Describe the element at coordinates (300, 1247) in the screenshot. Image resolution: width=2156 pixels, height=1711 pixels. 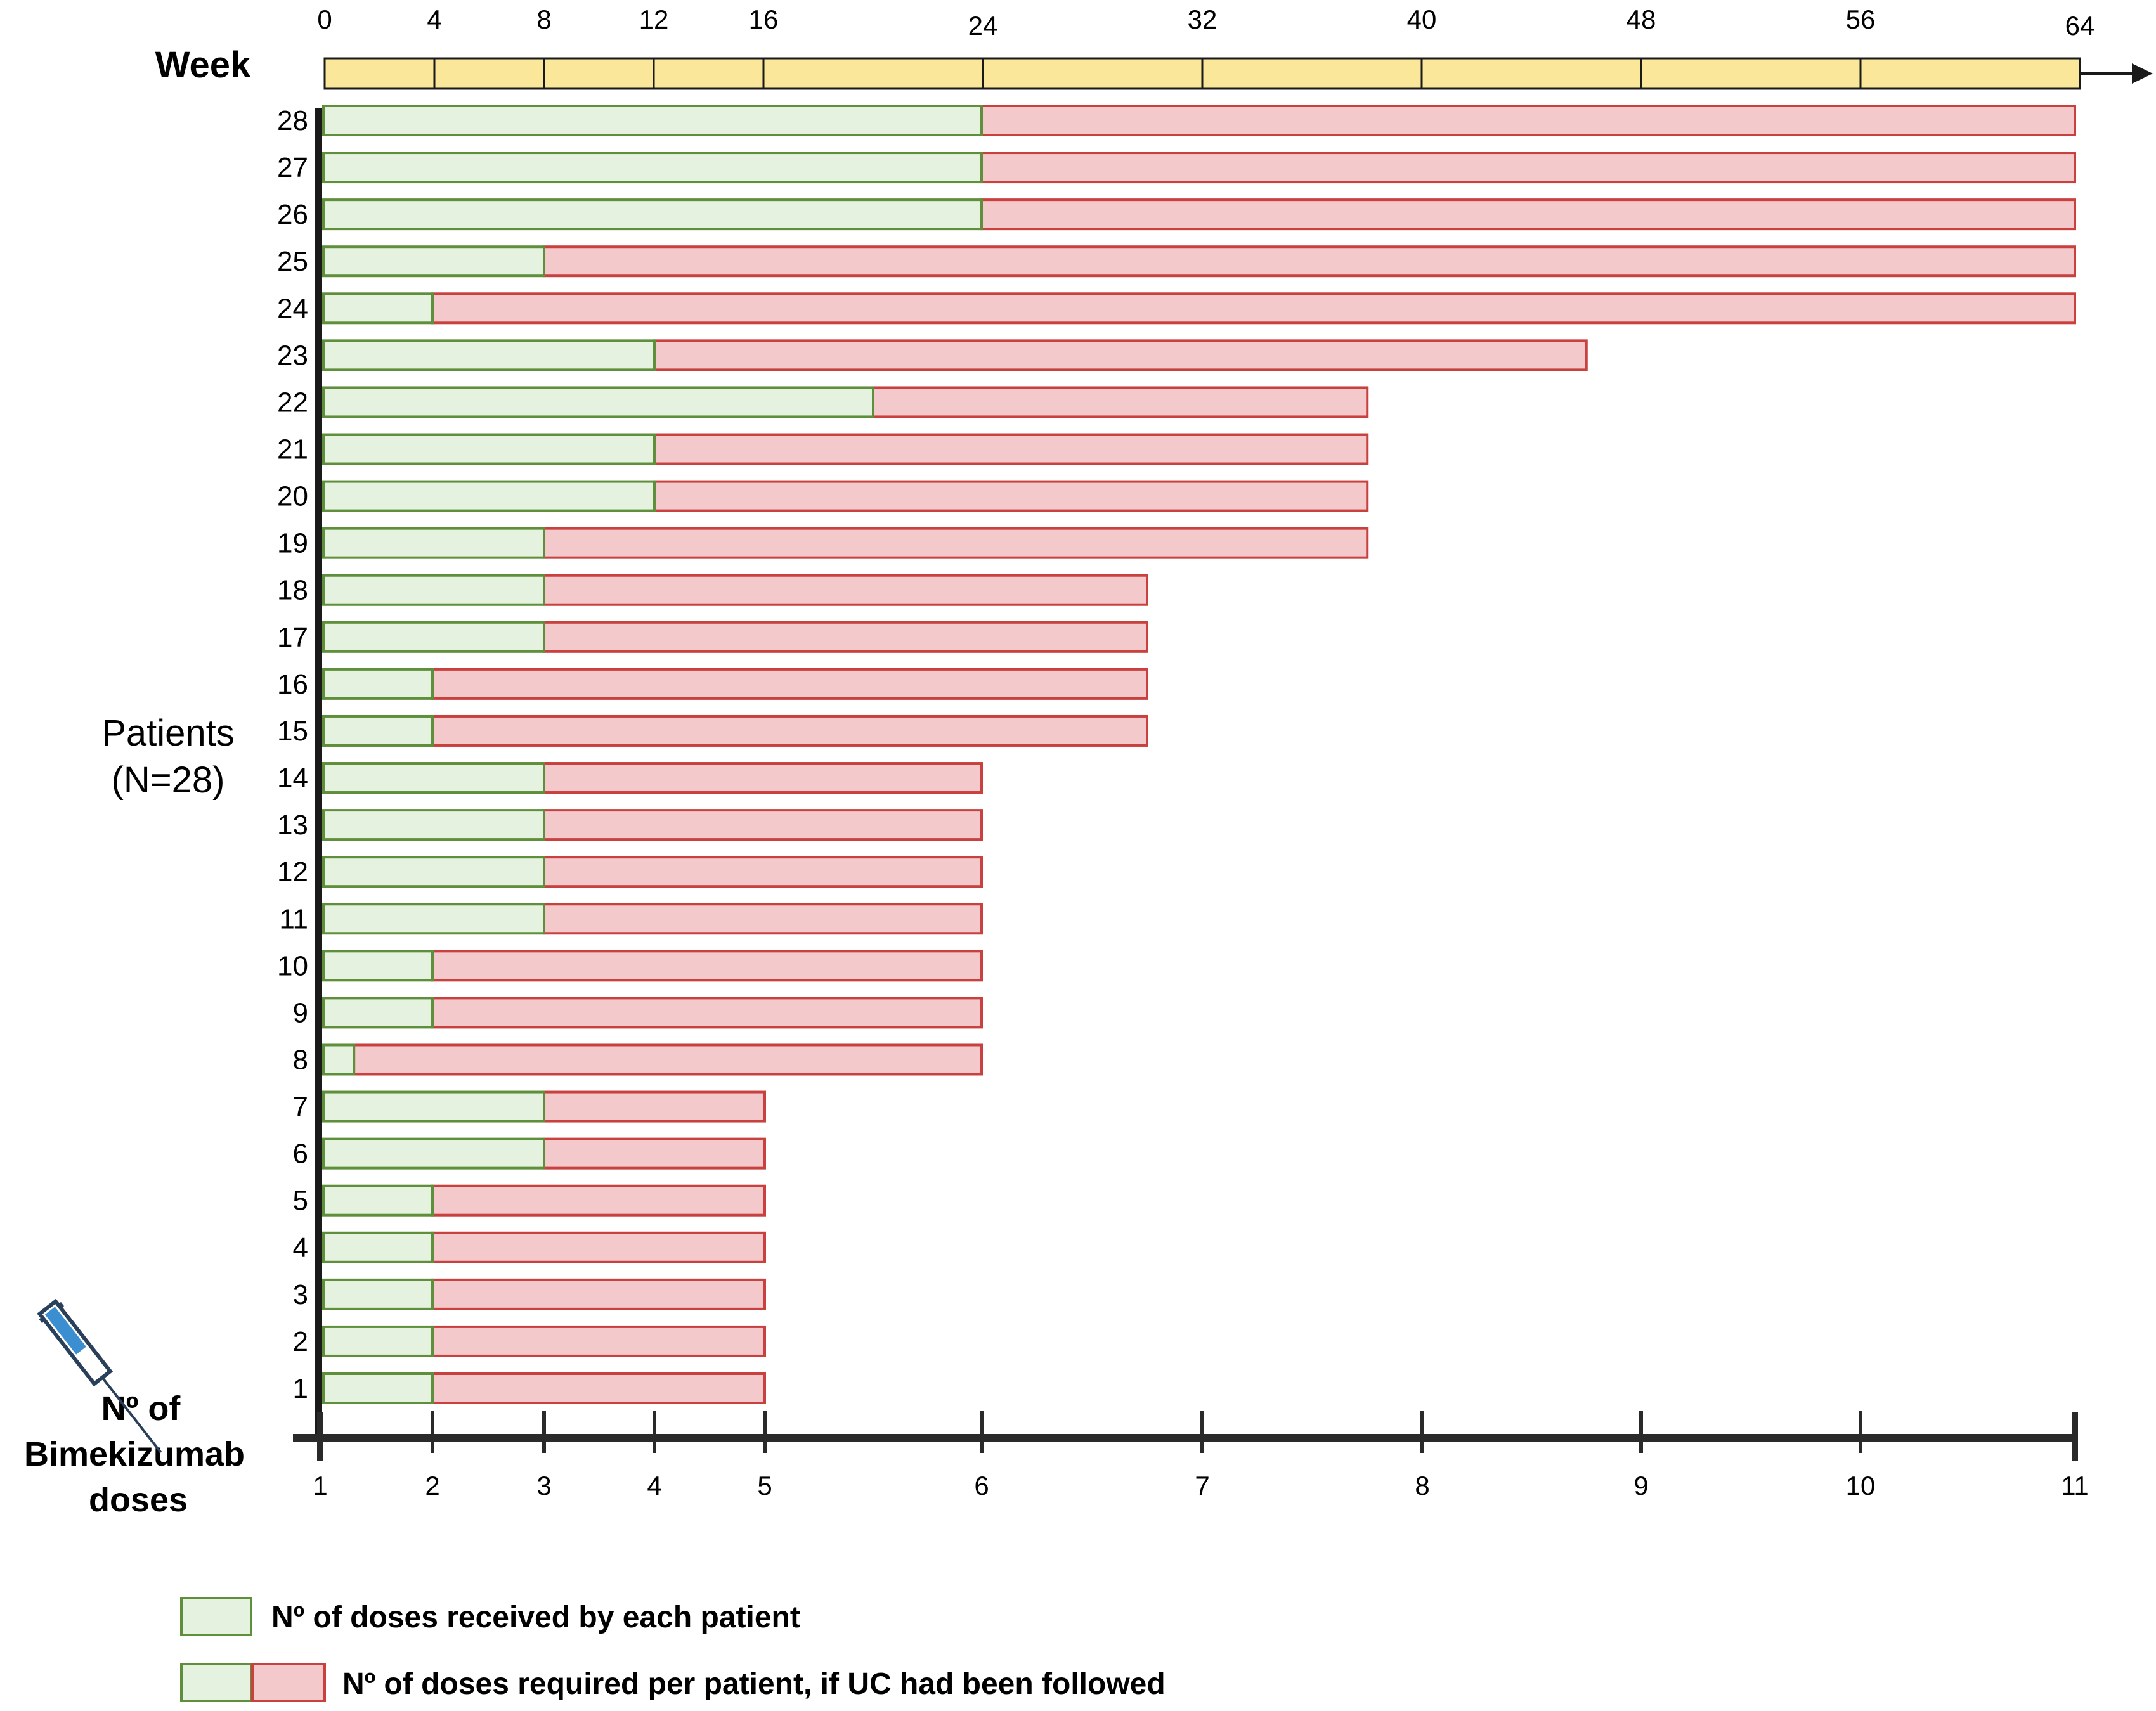
I see `patient-label: 4` at that location.